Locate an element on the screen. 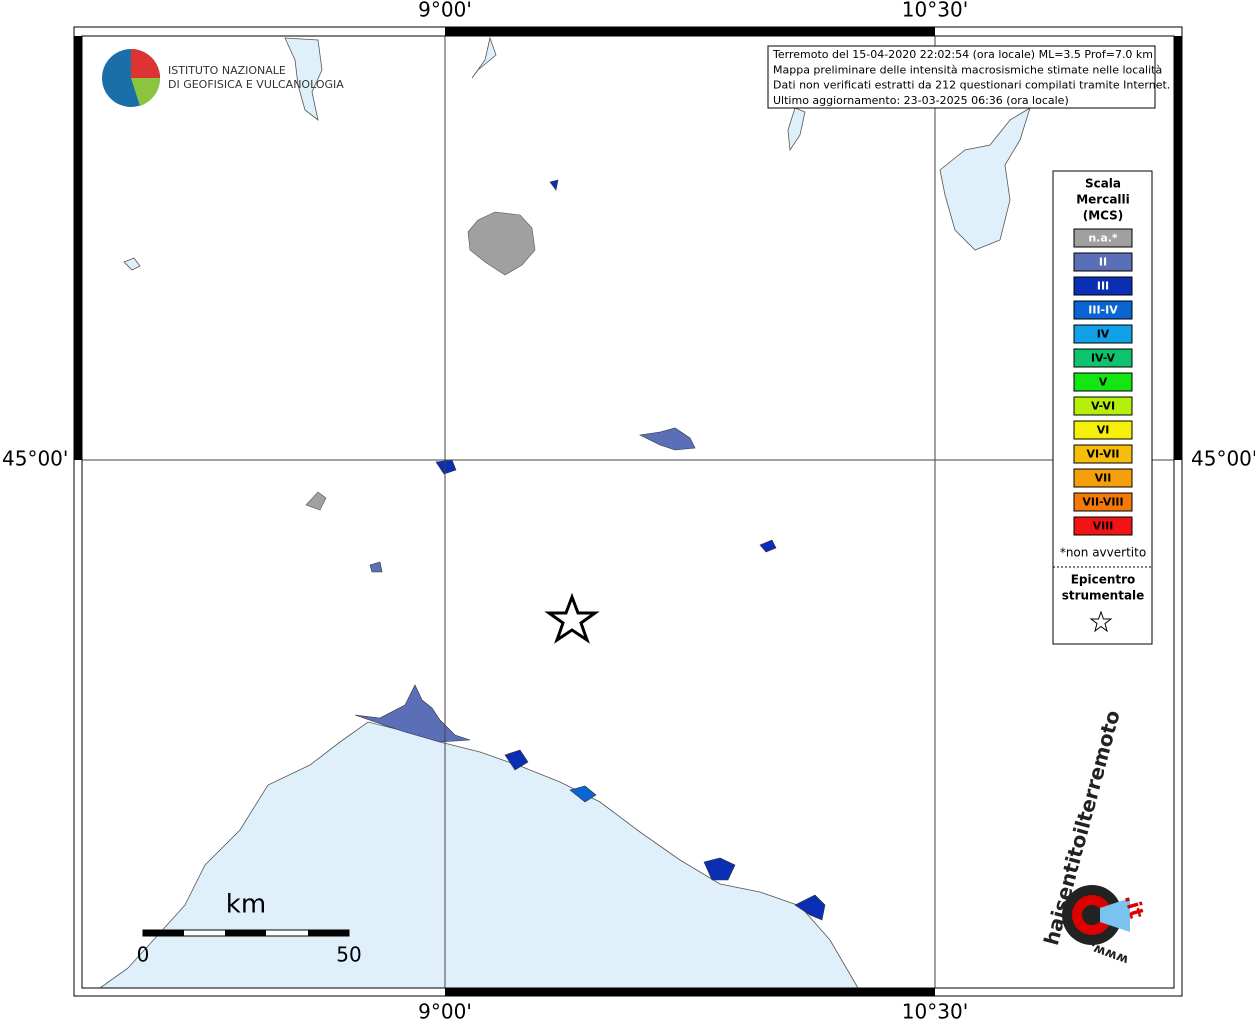  legend-label: IV-V is located at coordinates (1103, 358).